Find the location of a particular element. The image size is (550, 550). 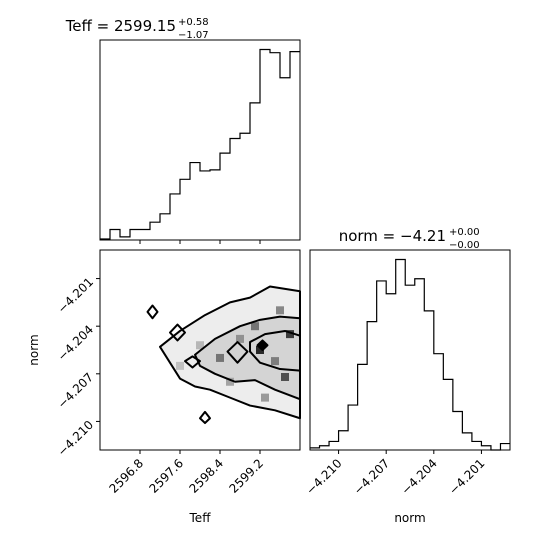

teff-title: Teff = 2599.15 is located at coordinates (120, 26).